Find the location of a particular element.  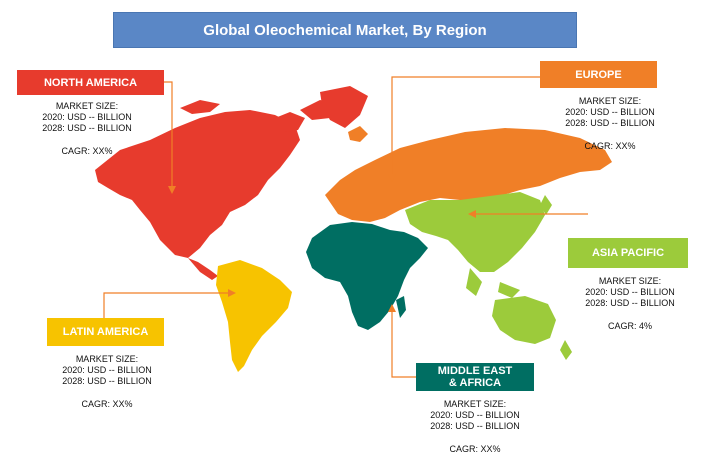

middle-east-africa-region is located at coordinates (367, 276).